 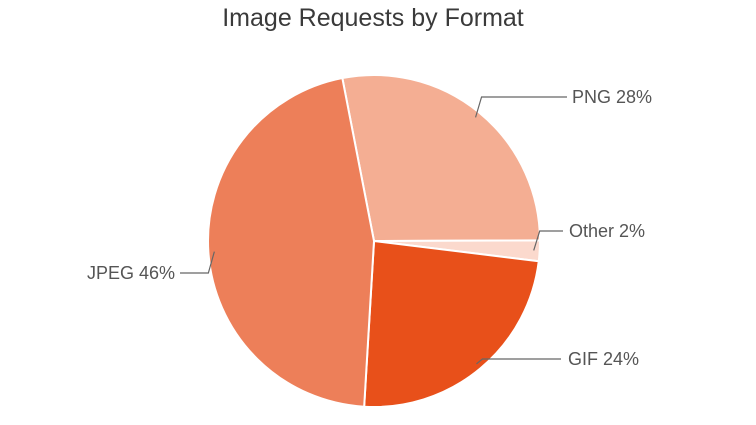 I want to click on slice-label-jpeg: JPEG 46%, so click(x=131, y=273).